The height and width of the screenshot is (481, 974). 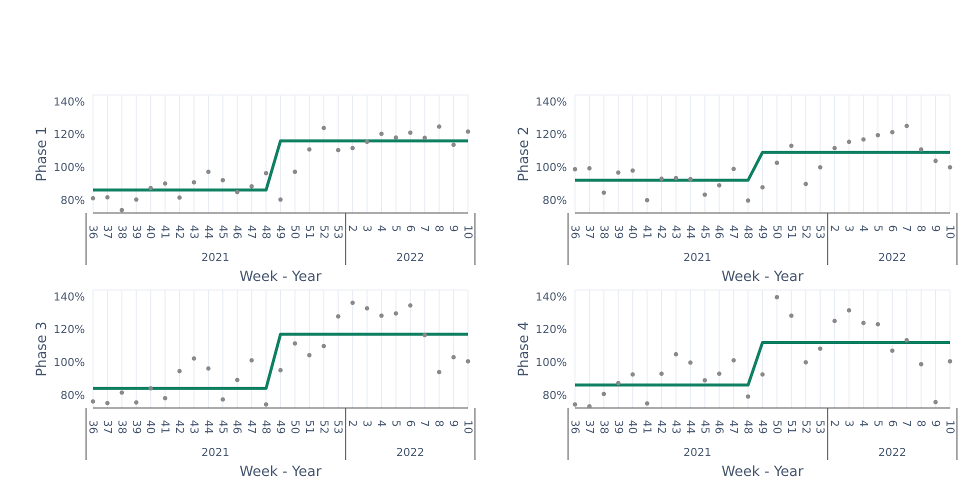 I want to click on y-tick-label: 100%, so click(x=551, y=167).